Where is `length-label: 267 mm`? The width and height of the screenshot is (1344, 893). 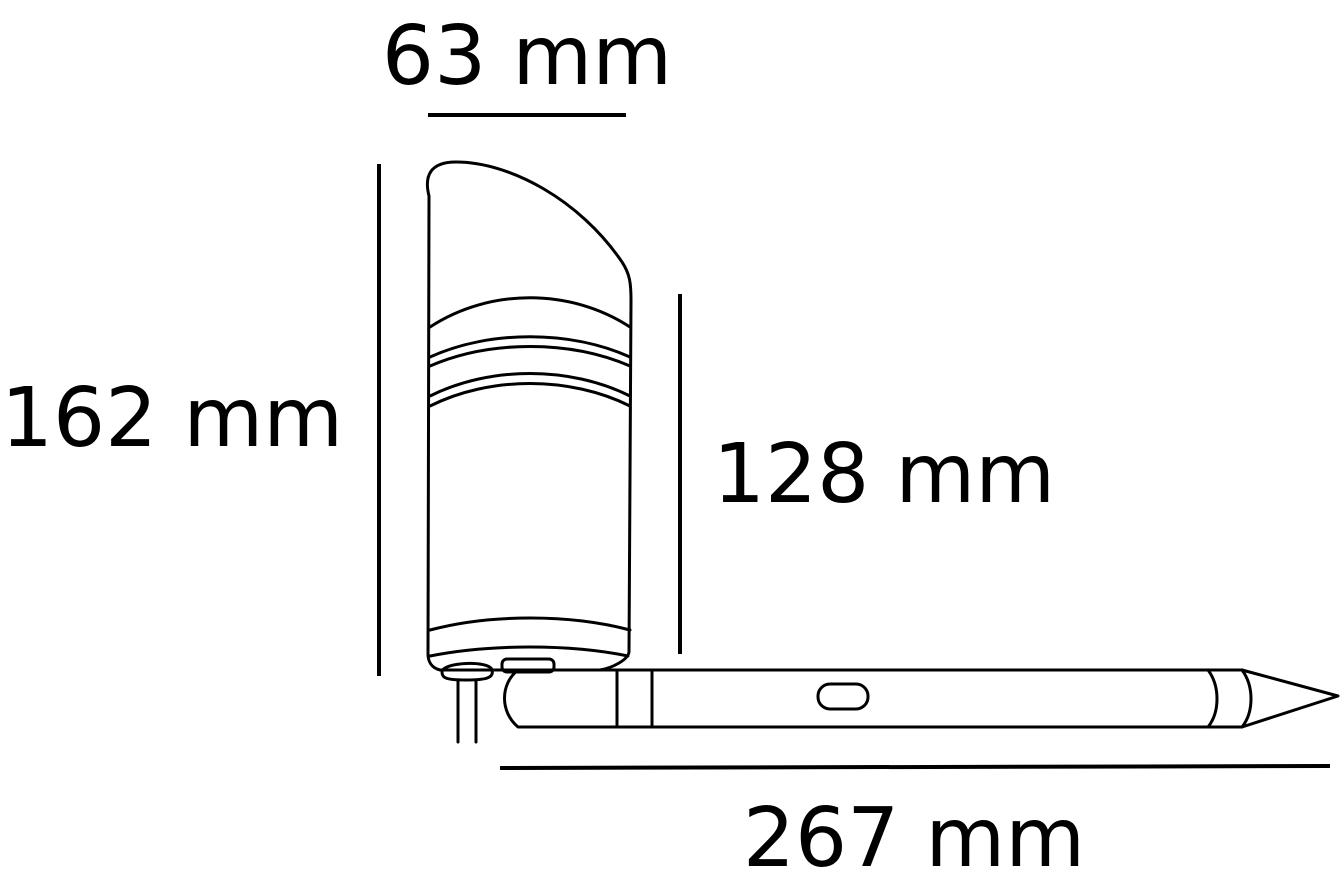
length-label: 267 mm is located at coordinates (914, 838).